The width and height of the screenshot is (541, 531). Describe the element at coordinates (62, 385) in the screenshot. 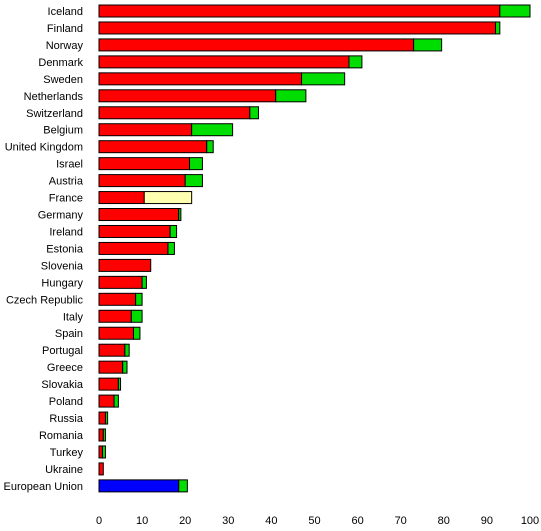

I see `category-label-slovakia: Slovakia` at that location.